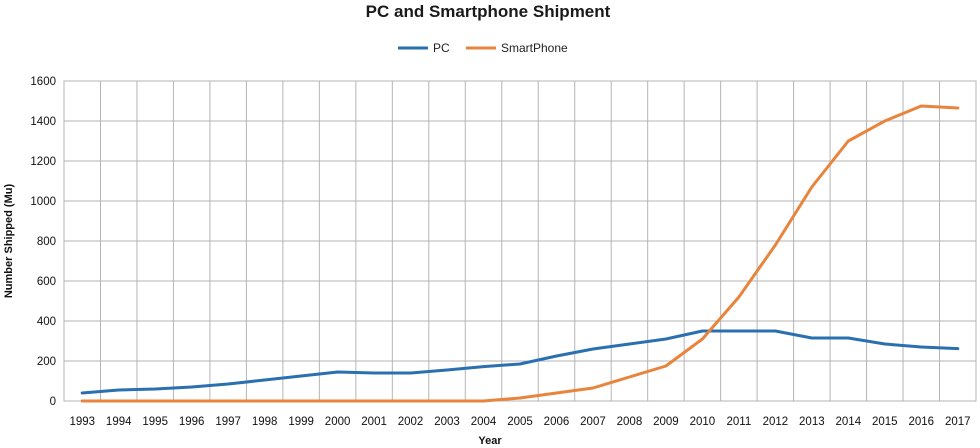  I want to click on legend: PC SmartPhone, so click(483, 48).